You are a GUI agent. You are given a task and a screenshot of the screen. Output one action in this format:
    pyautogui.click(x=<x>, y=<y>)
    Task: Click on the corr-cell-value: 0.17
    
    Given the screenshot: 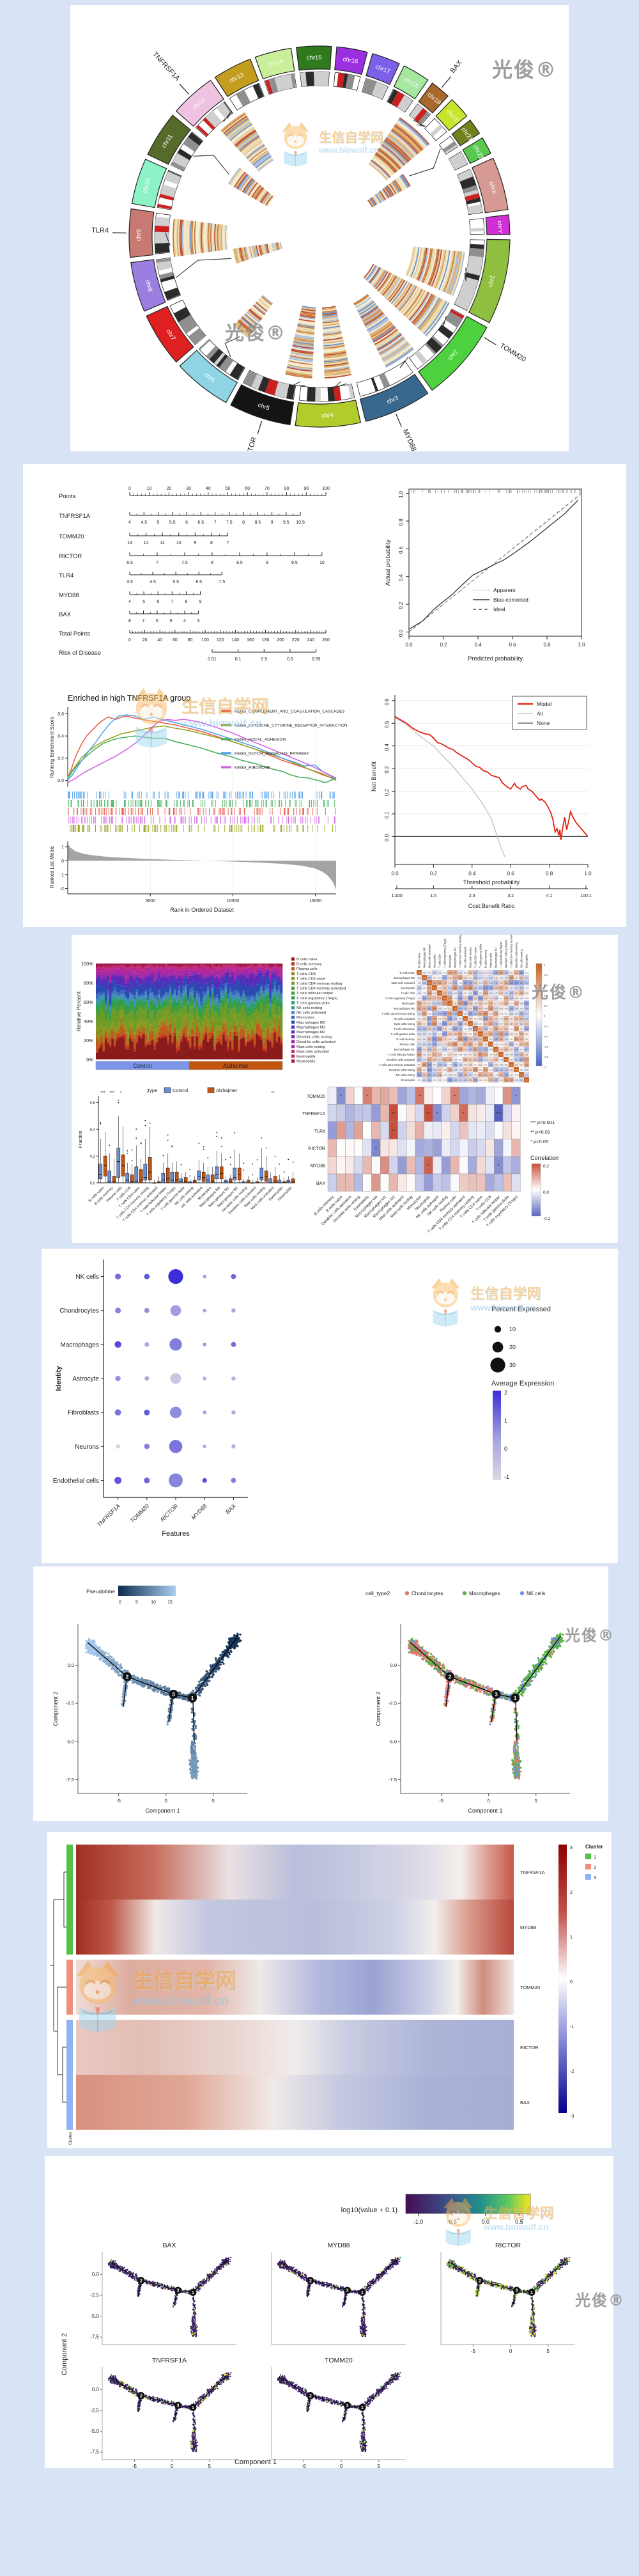 What is the action you would take?
    pyautogui.click(x=470, y=1069)
    